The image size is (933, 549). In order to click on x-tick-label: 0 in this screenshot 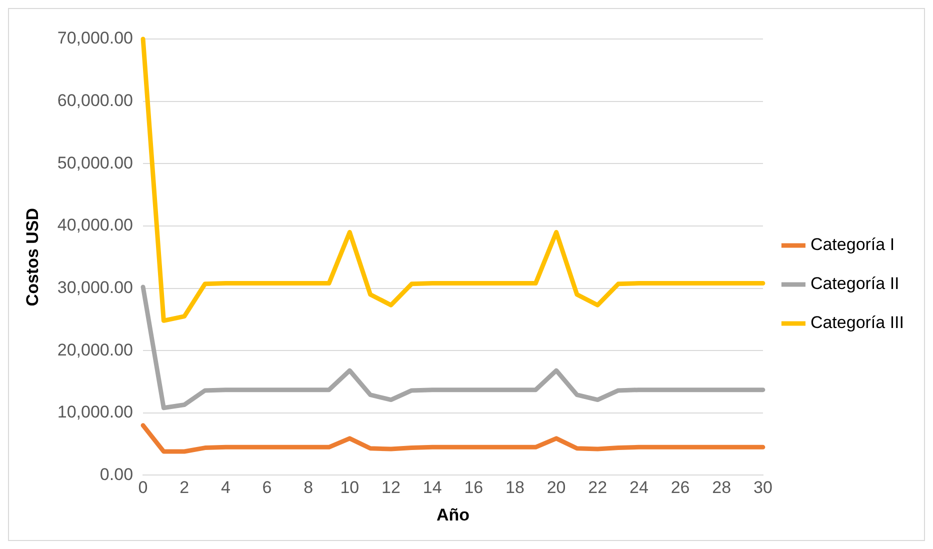, I will do `click(143, 488)`.